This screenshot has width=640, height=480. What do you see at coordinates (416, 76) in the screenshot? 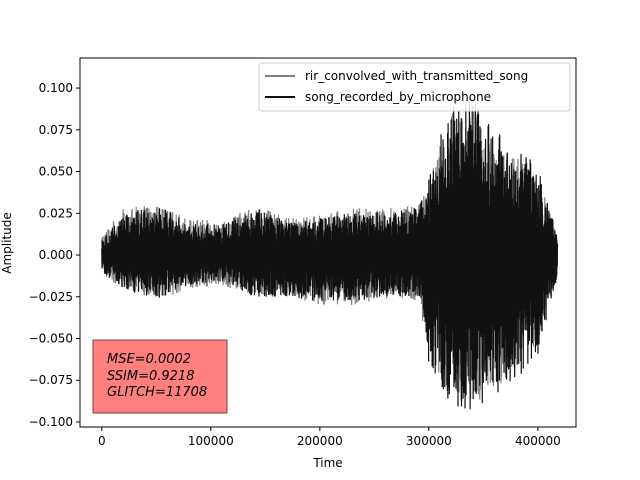
I see `legend-label-rir-convolved: rir_convolved_with_transmitted_song` at bounding box center [416, 76].